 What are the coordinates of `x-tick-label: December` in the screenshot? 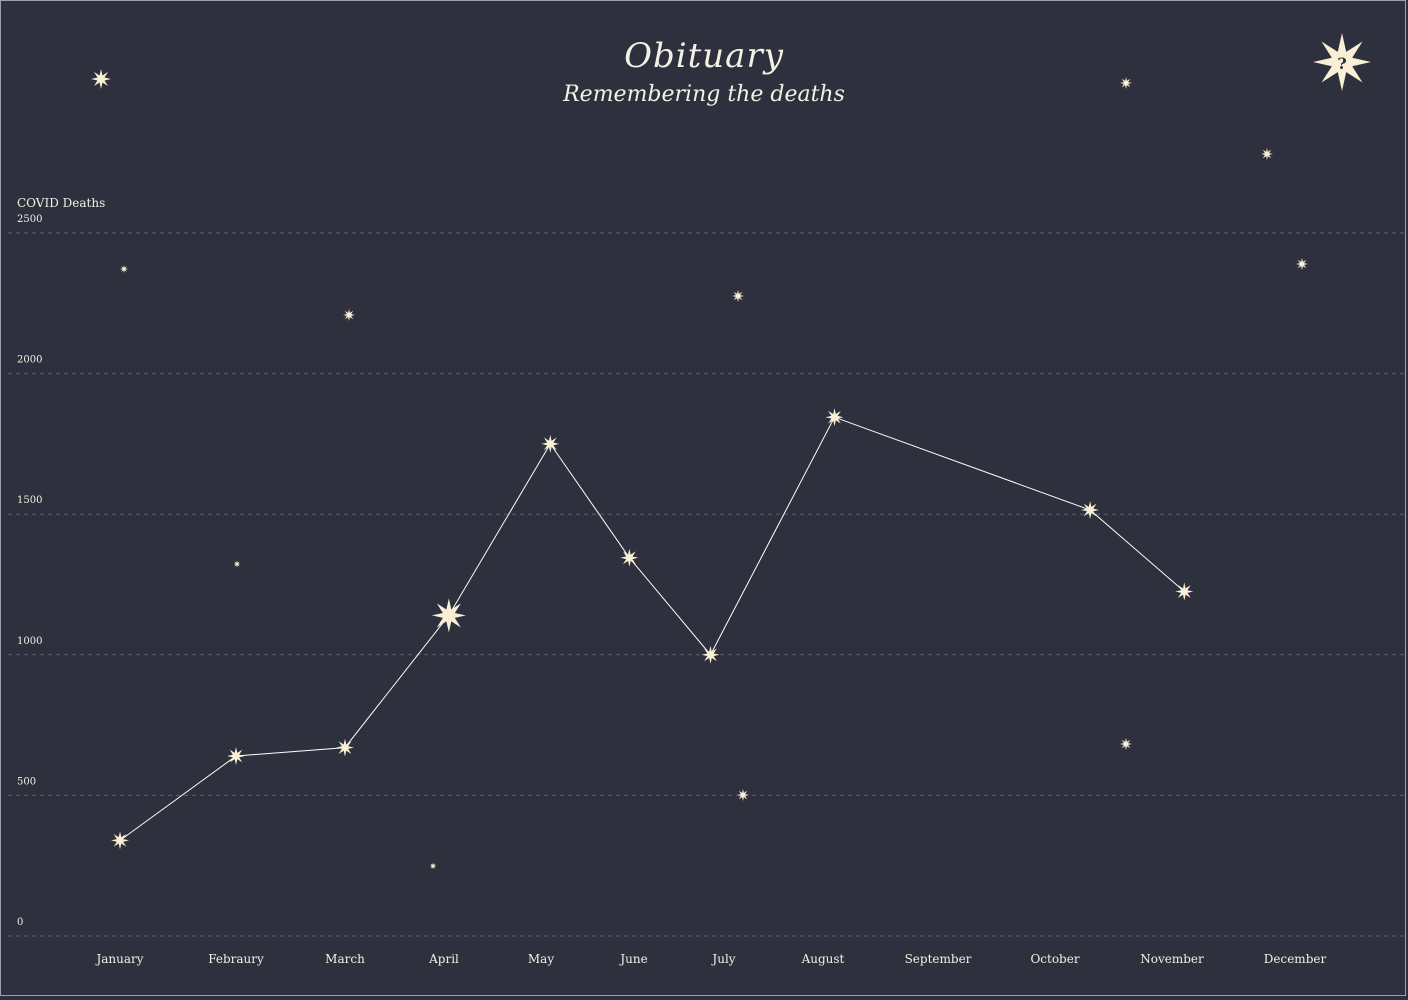 It's located at (1295, 959).